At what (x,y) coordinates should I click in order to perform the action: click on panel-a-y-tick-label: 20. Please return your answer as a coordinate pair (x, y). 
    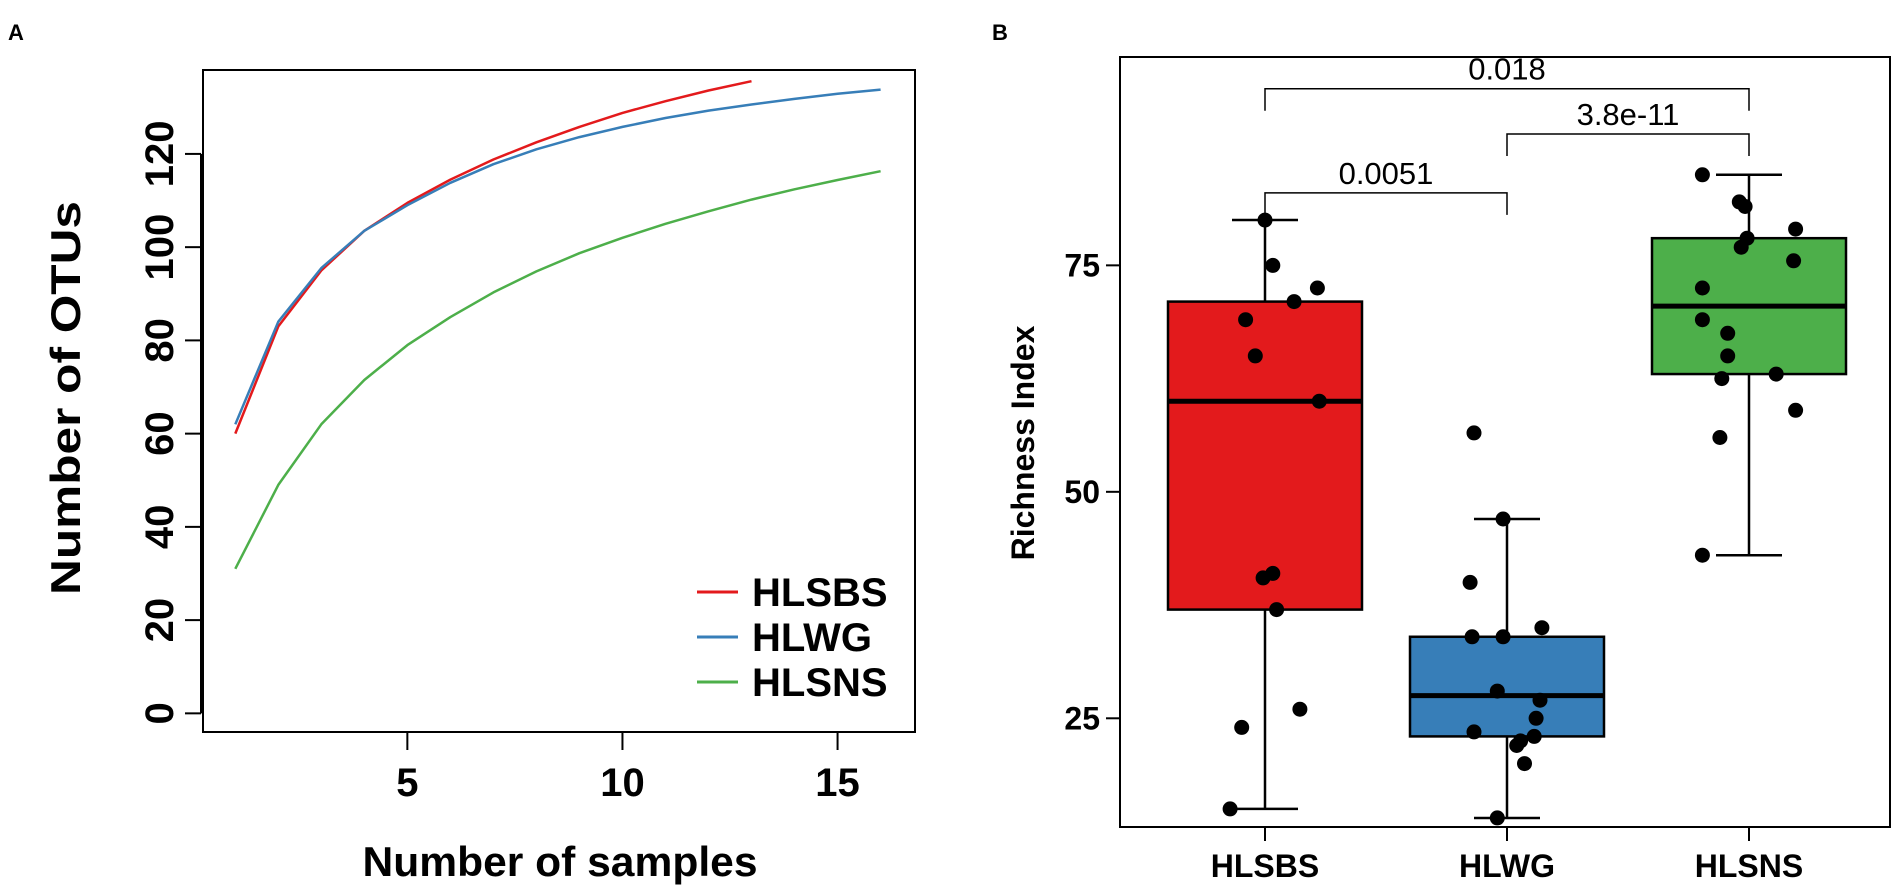
    Looking at the image, I should click on (160, 620).